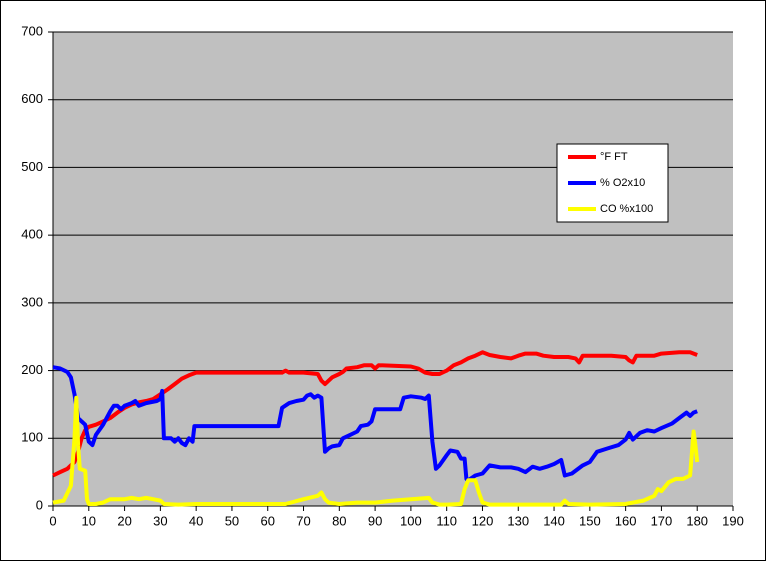 The image size is (766, 561). I want to click on x-tick-label: 20, so click(124, 520).